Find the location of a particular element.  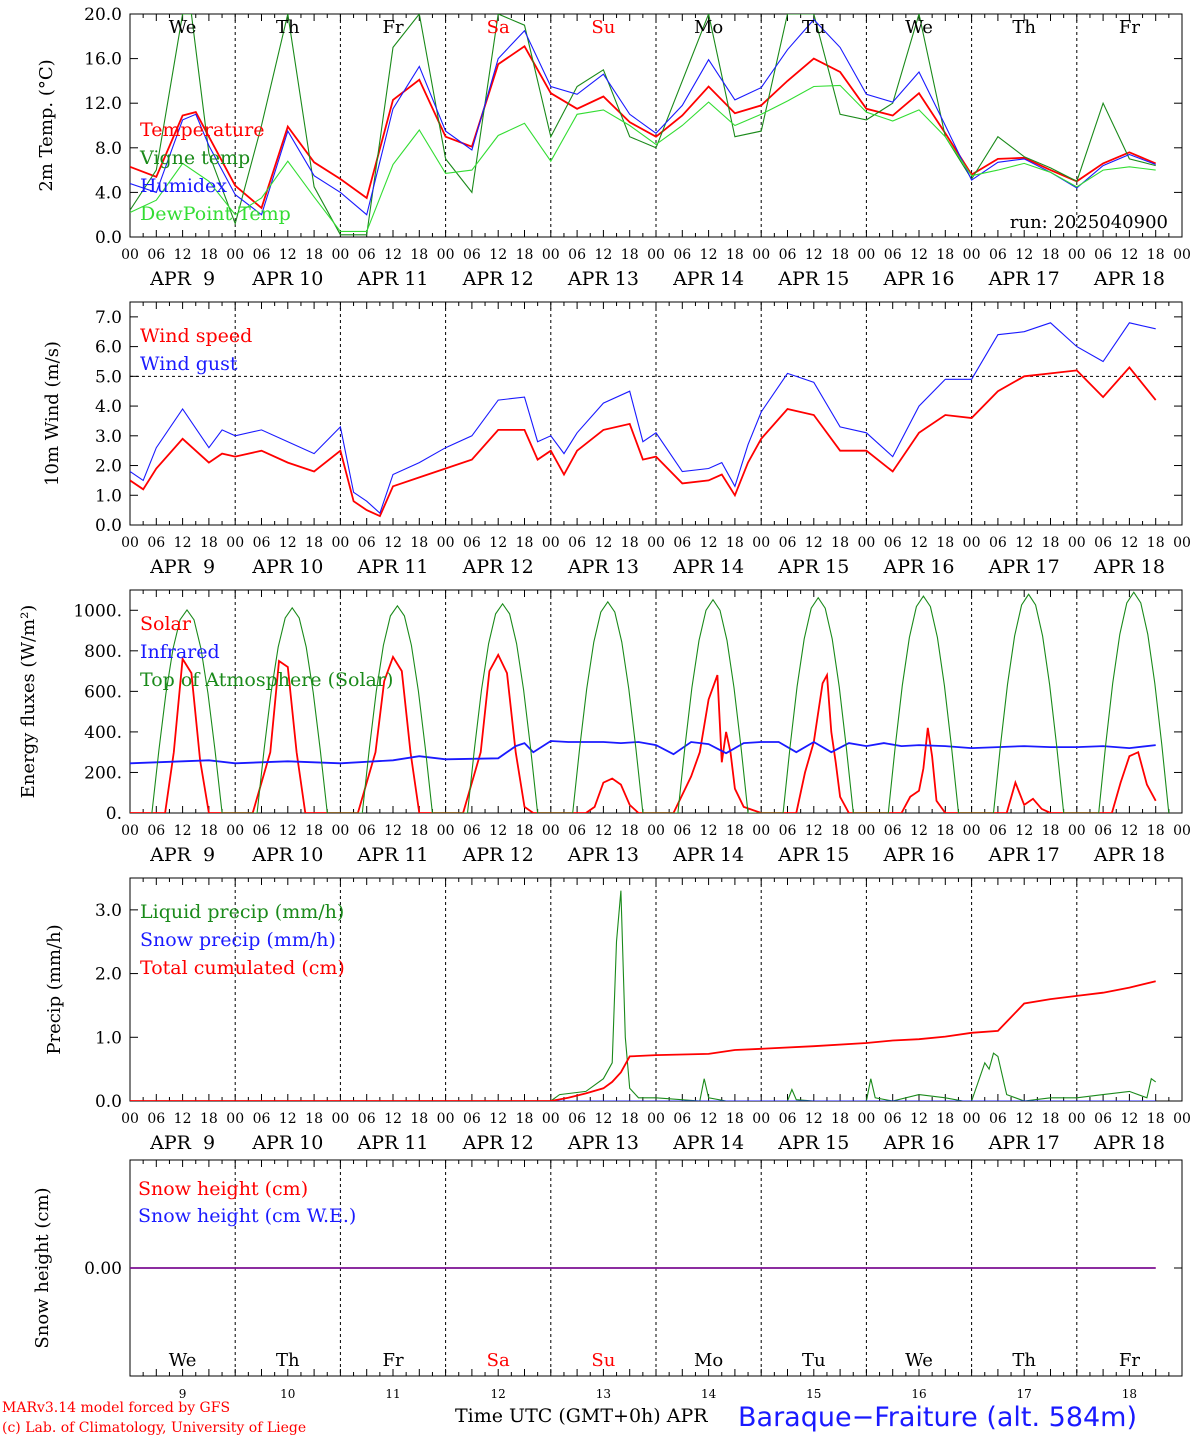

legend-blue: Snow height (cm W.E.) is located at coordinates (247, 1216).